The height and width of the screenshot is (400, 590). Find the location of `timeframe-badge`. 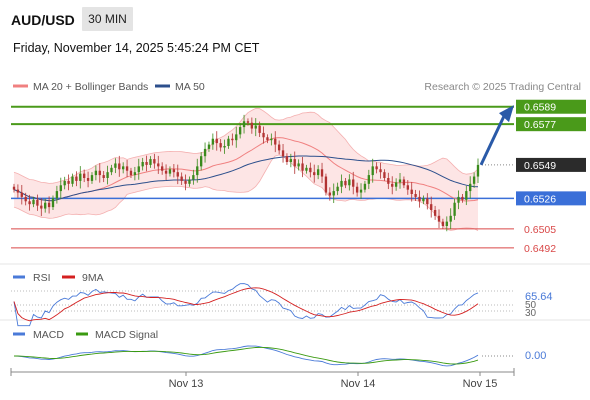

timeframe-badge is located at coordinates (107, 19).